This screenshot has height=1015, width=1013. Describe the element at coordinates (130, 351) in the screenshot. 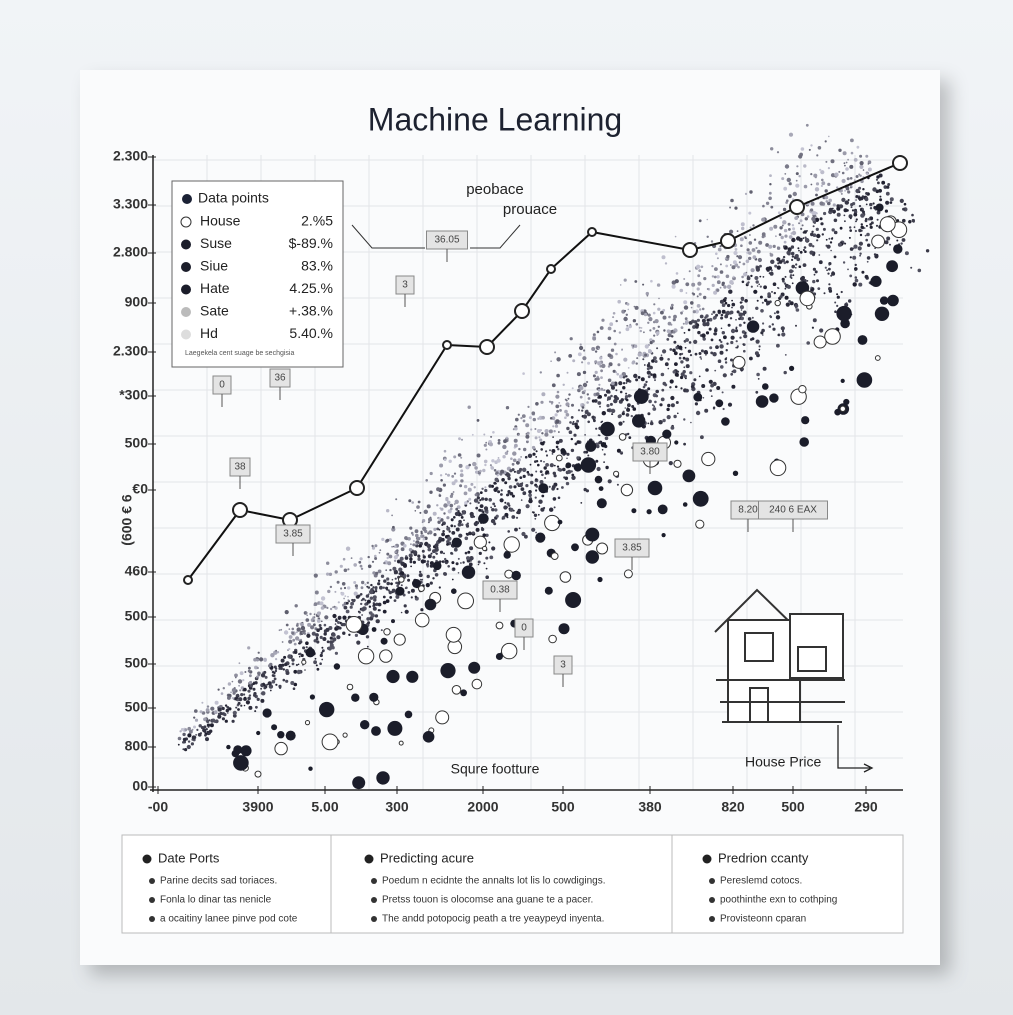

I see `y-tick-label: 2.300` at that location.